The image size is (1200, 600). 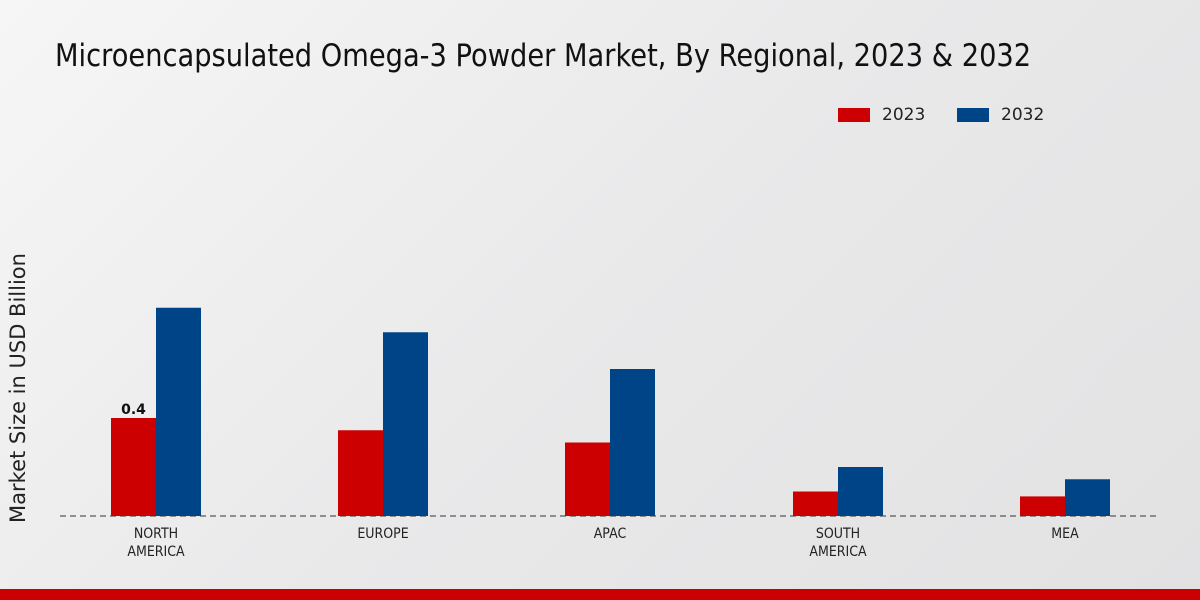 I want to click on x-tick-label: NORTH AMERICA, so click(x=155, y=543).